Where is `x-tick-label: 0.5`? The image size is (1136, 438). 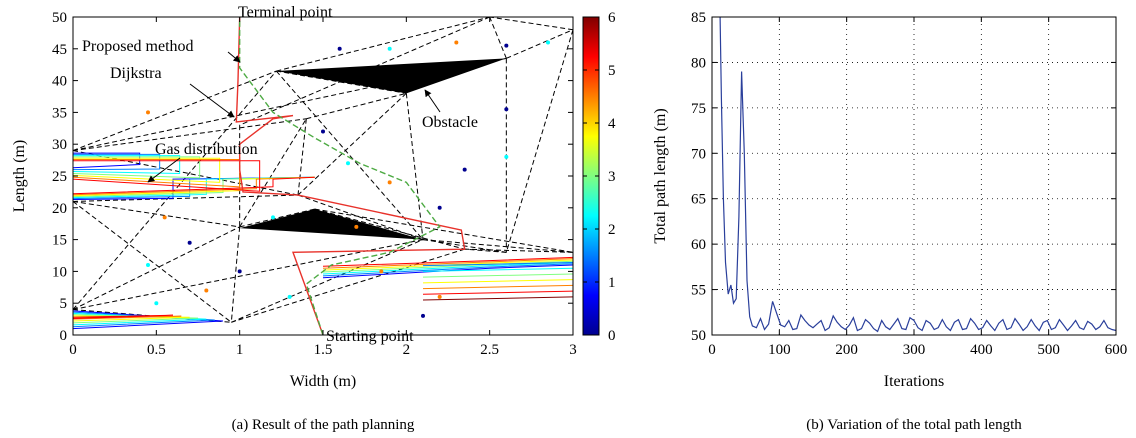 x-tick-label: 0.5 is located at coordinates (156, 350).